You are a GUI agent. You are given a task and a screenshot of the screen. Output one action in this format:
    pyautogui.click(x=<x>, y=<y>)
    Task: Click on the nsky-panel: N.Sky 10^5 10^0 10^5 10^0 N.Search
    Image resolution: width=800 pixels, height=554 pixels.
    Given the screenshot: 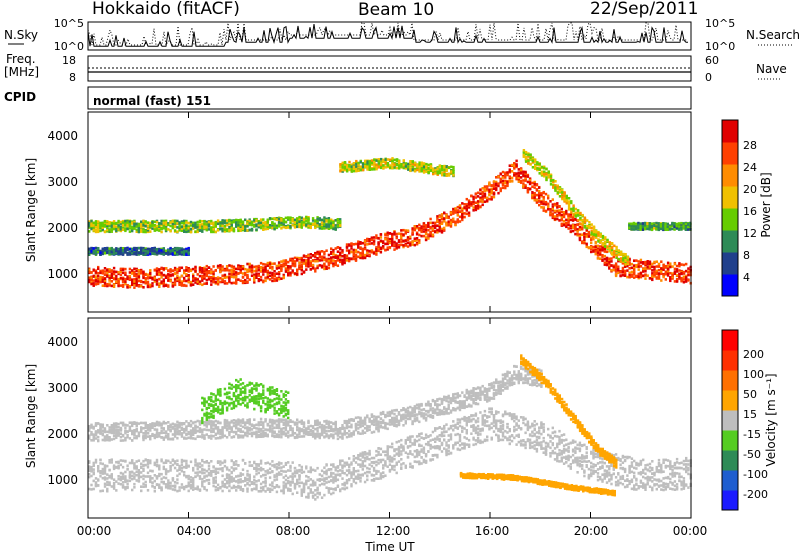 What is the action you would take?
    pyautogui.click(x=402, y=35)
    